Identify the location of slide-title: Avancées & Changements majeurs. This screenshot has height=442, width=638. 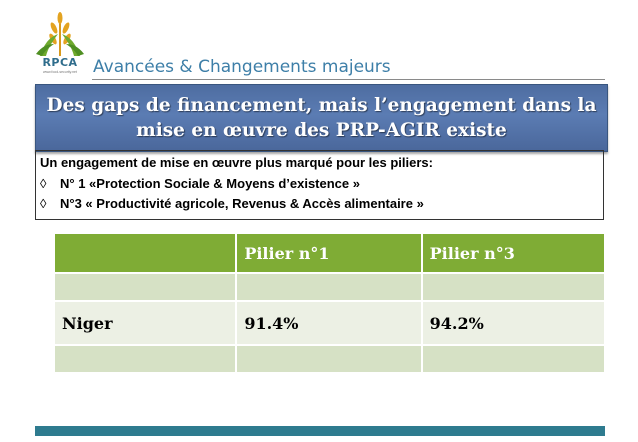
(242, 67).